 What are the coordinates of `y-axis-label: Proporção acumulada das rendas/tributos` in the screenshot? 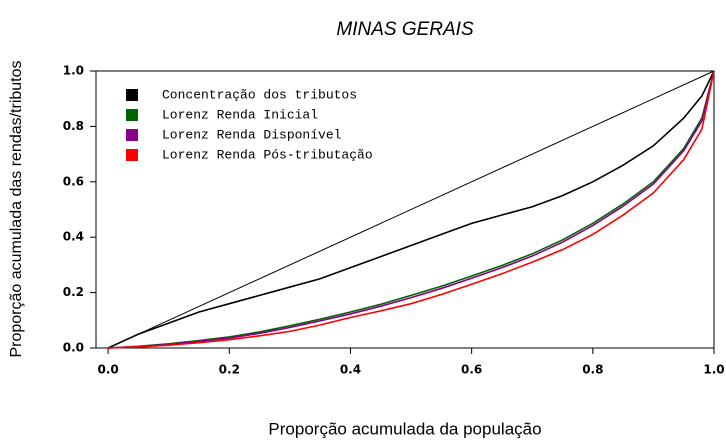 It's located at (16, 208).